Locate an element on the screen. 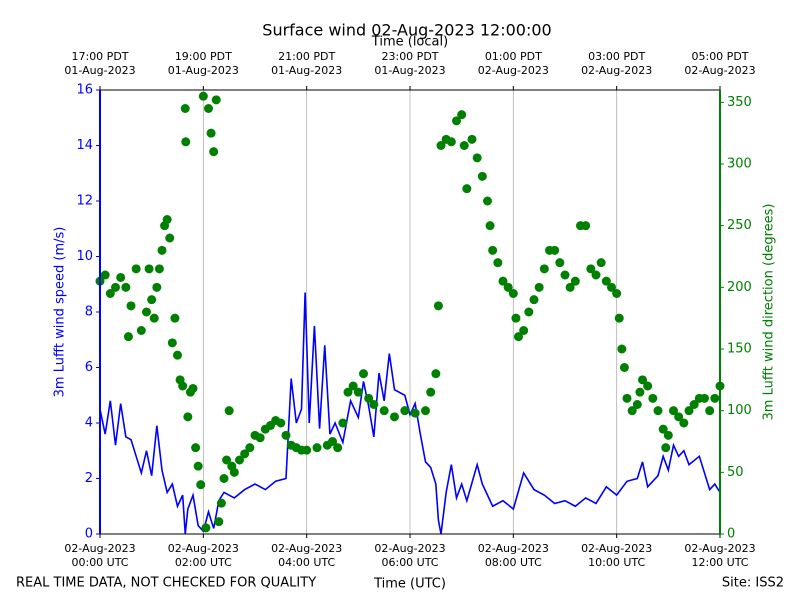  x2-axis-label: Time (local) is located at coordinates (409, 42).